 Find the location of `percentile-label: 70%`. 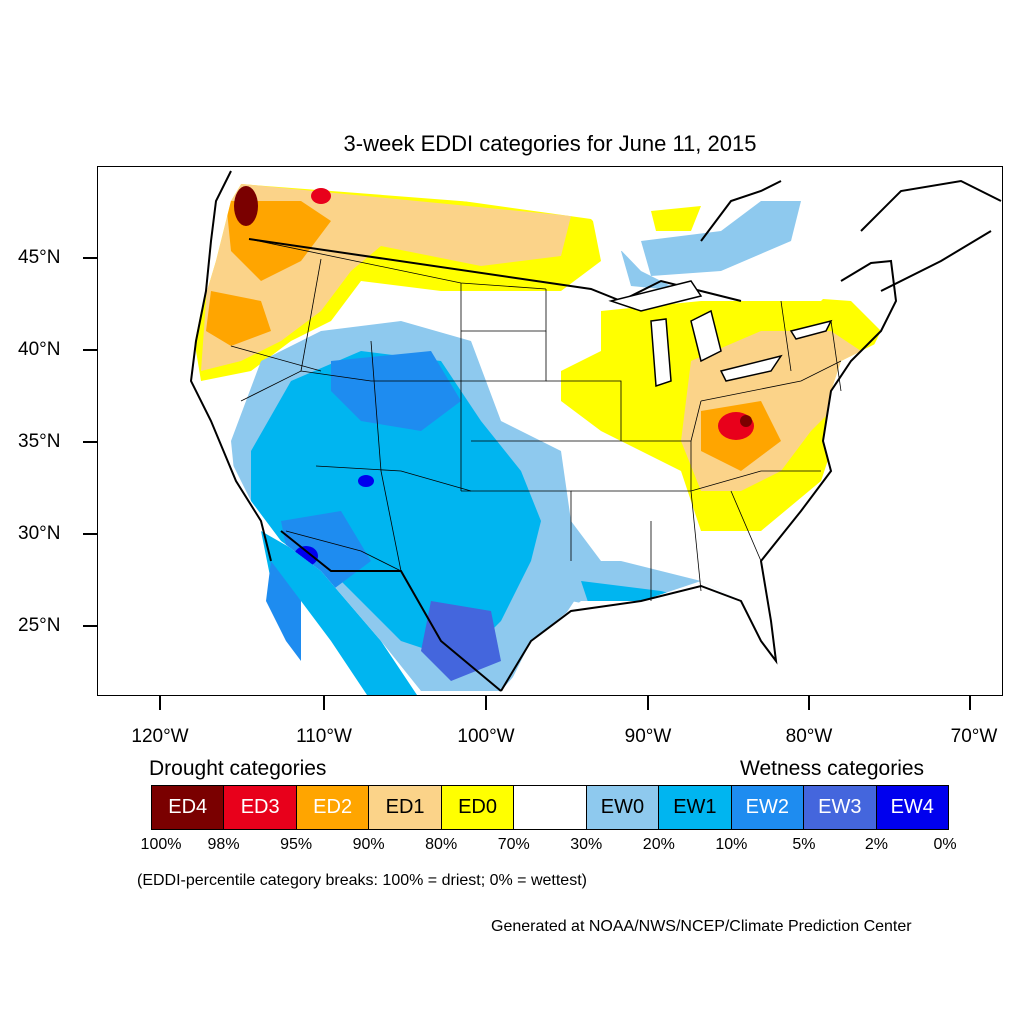

percentile-label: 70% is located at coordinates (513, 844).